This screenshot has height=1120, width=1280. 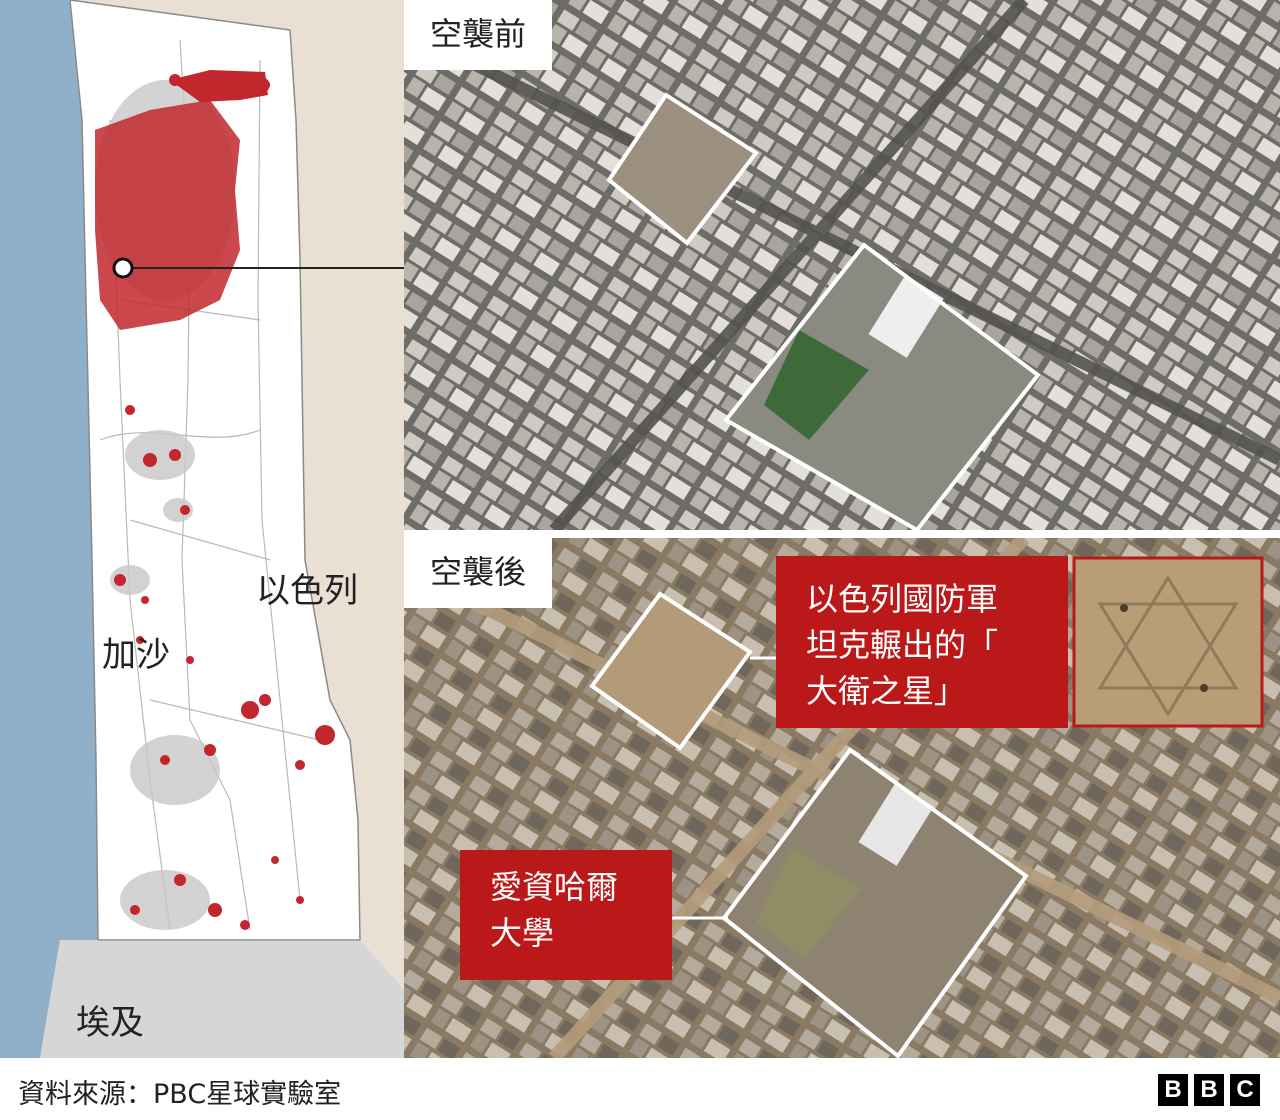 I want to click on sea, so click(x=49, y=529).